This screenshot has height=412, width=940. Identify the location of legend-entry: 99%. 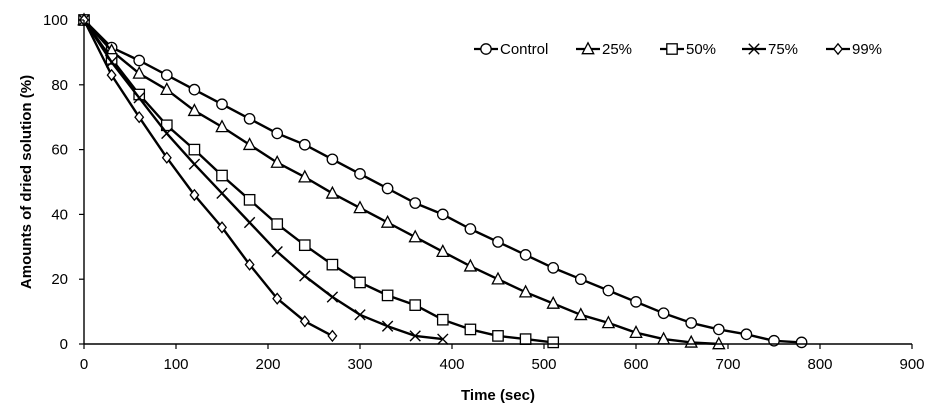
(854, 49).